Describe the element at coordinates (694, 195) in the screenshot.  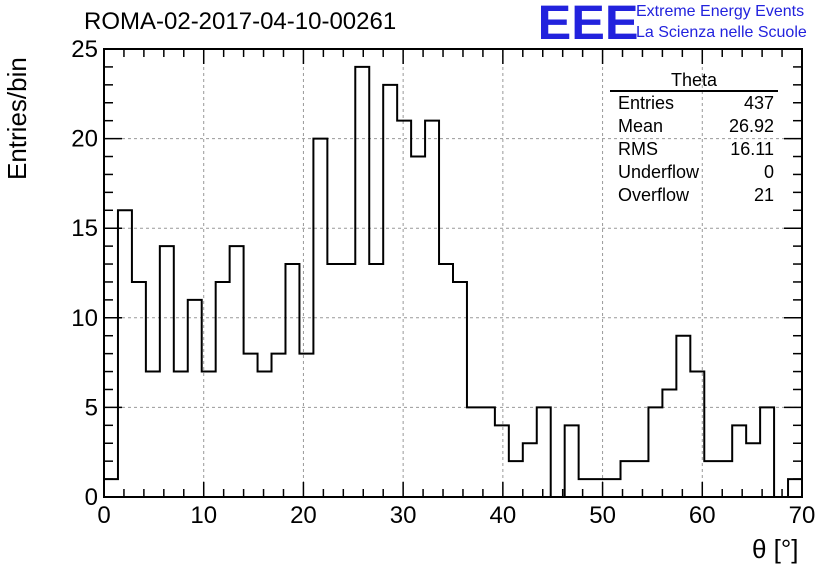
I see `stats-row-overflow: Overflow 21` at that location.